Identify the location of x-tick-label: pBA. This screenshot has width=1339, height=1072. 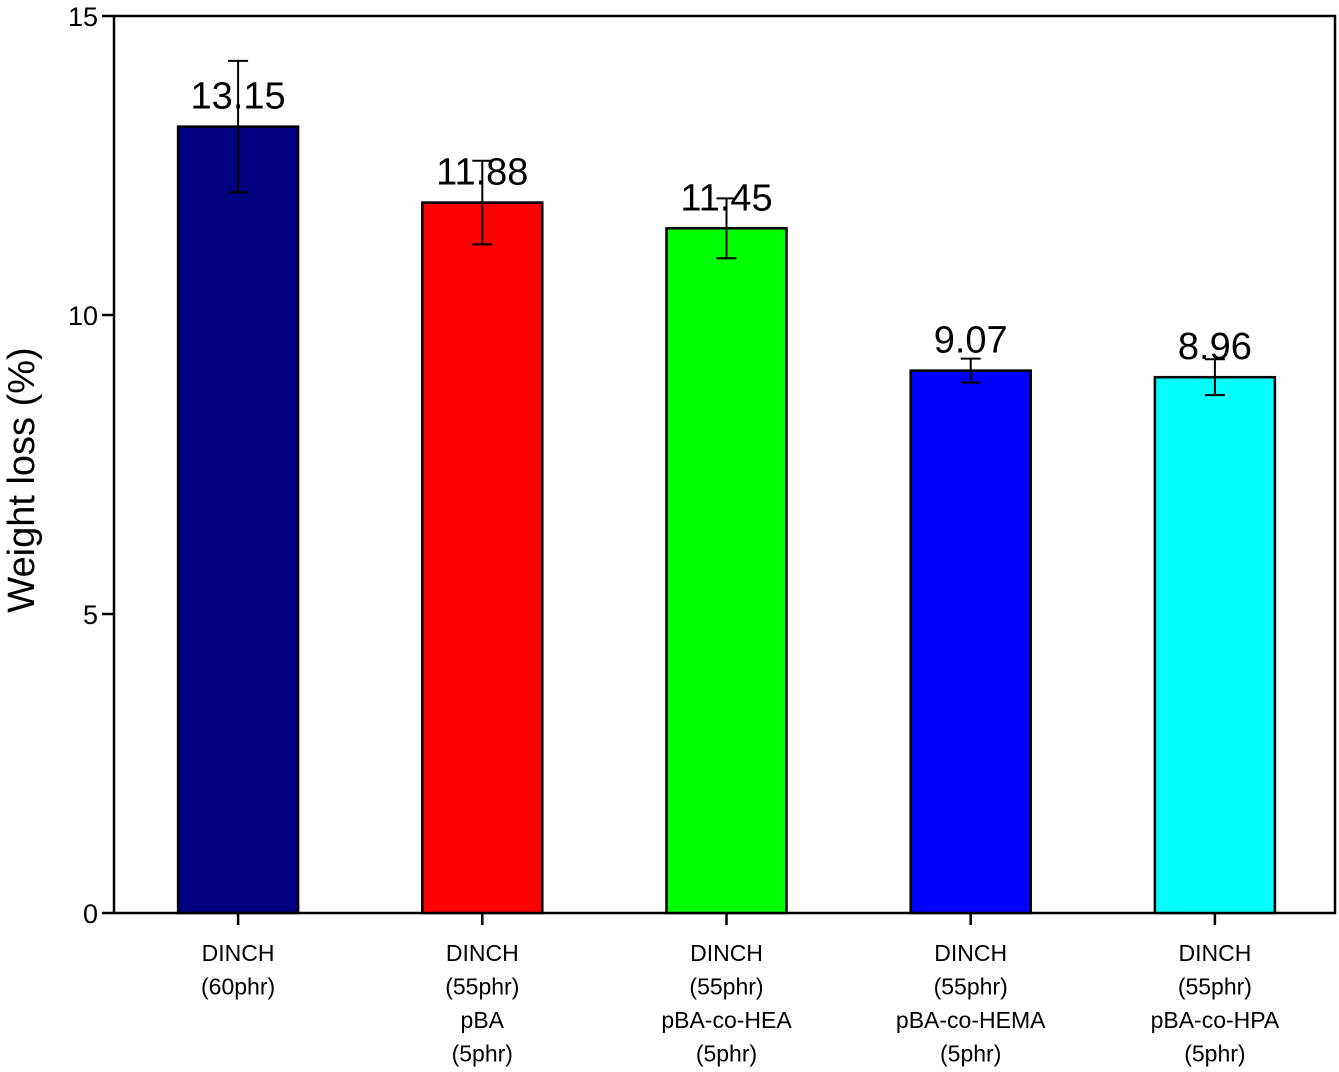
(483, 1020).